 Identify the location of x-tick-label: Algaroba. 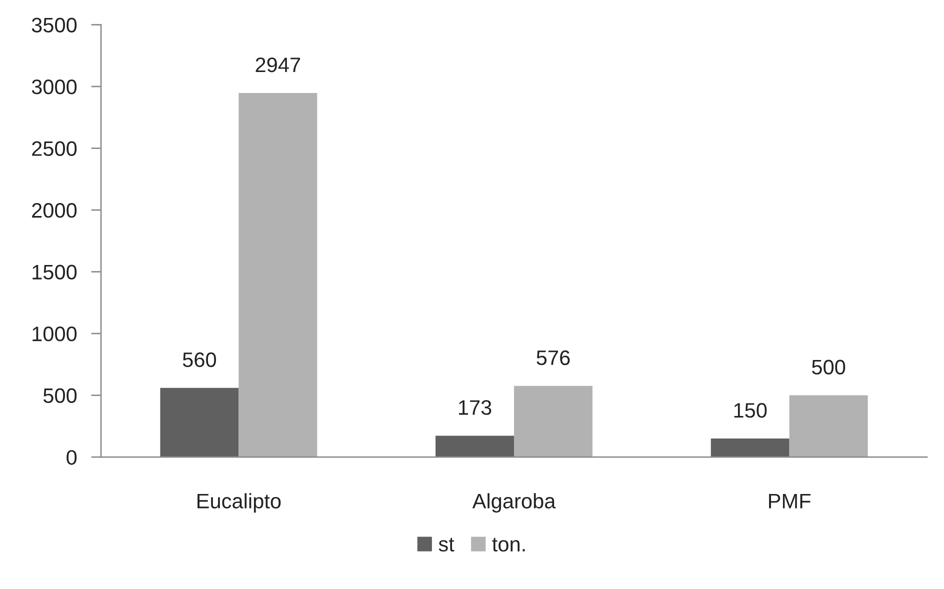
(514, 503).